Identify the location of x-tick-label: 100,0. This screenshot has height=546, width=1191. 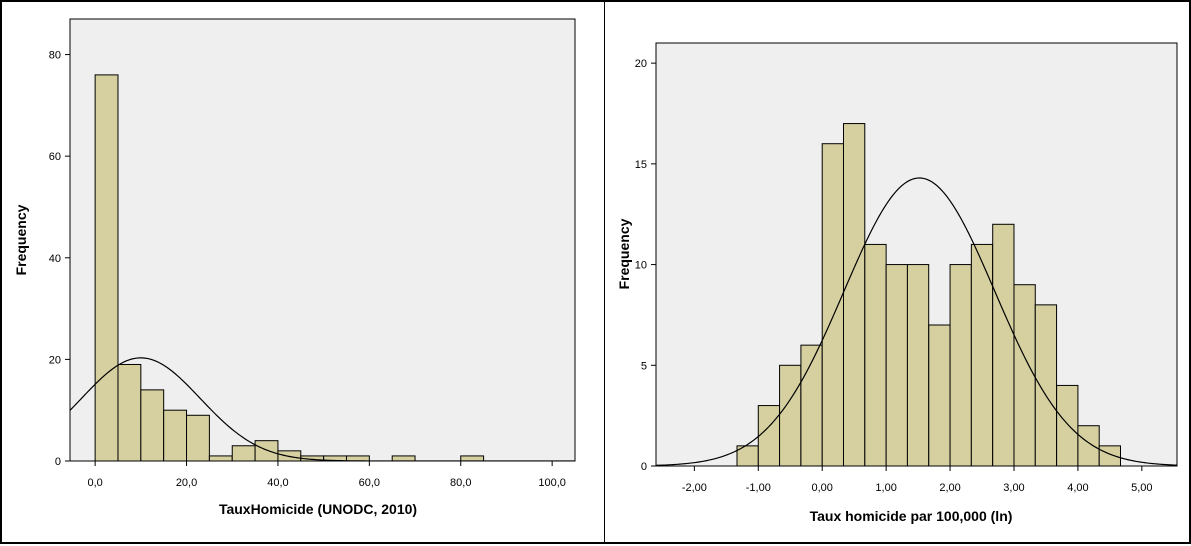
(552, 483).